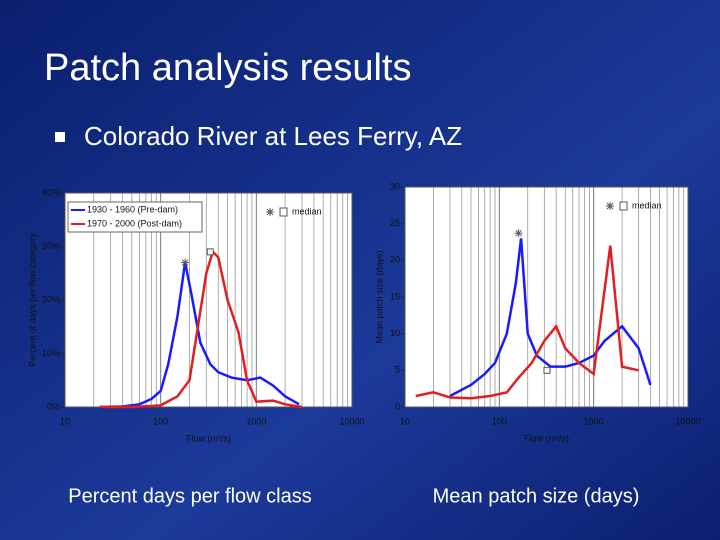  I want to click on y-tick-label: 20, so click(395, 260).